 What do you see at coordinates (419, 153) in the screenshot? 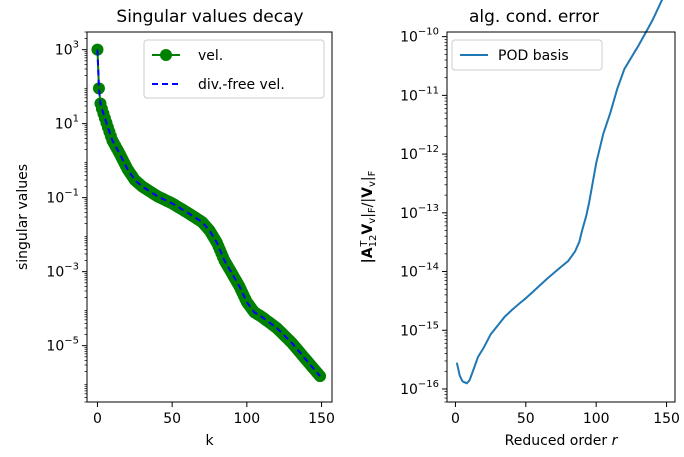
I see `right-ytick-label: 10−12` at bounding box center [419, 153].